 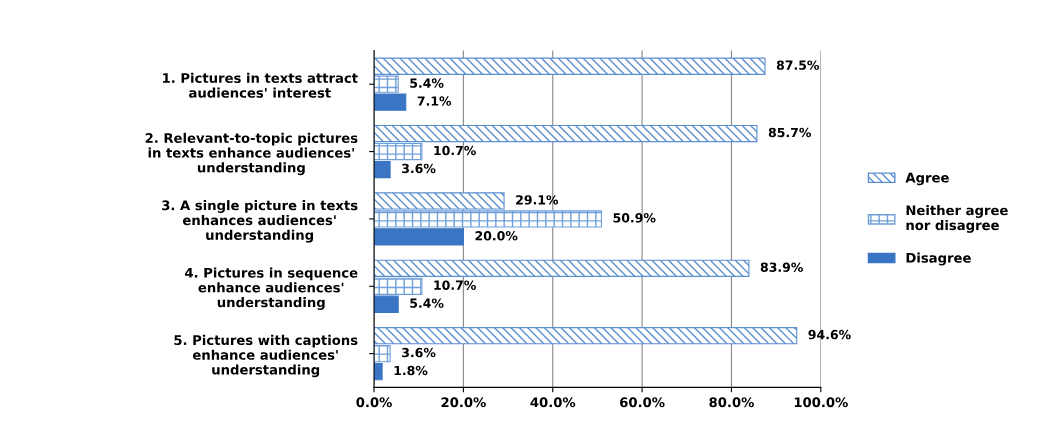 What do you see at coordinates (798, 65) in the screenshot?
I see `data-label: 87.5%` at bounding box center [798, 65].